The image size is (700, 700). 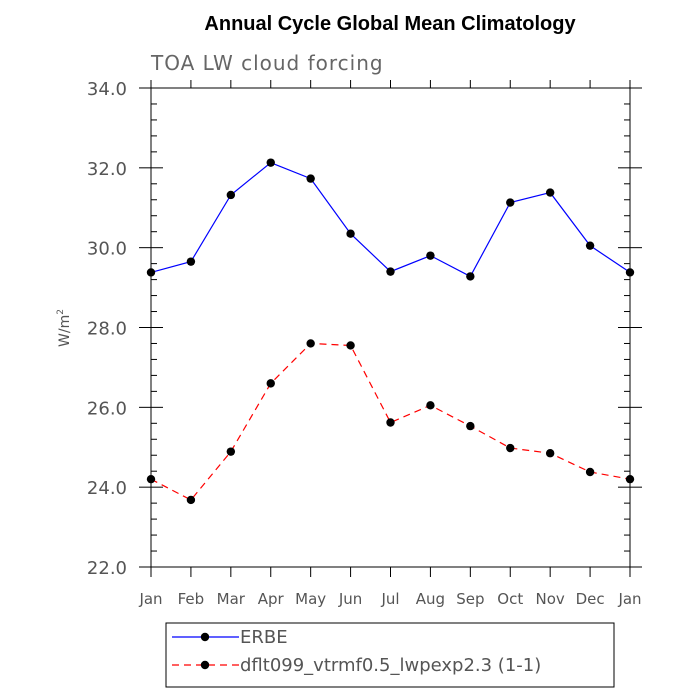 I want to click on y-tick-label: 34.0, so click(x=107, y=89).